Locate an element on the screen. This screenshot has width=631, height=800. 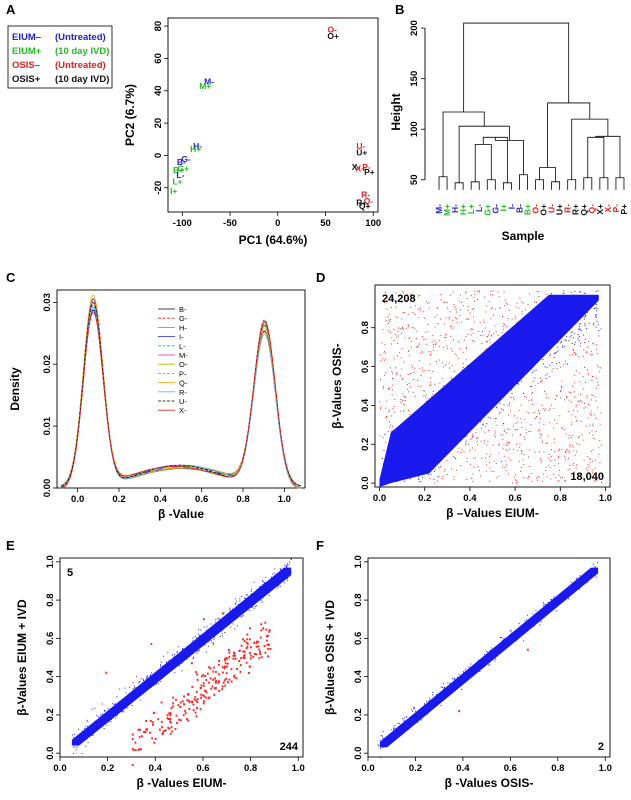
count-upper: 5 is located at coordinates (70, 573).